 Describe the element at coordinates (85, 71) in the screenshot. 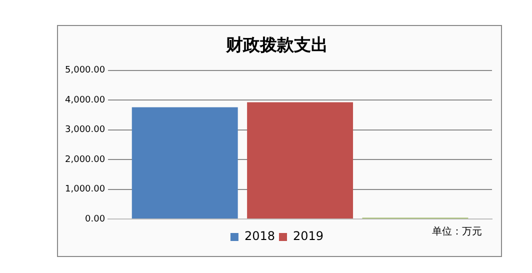

I see `y-tick-label: 5,000.00` at that location.